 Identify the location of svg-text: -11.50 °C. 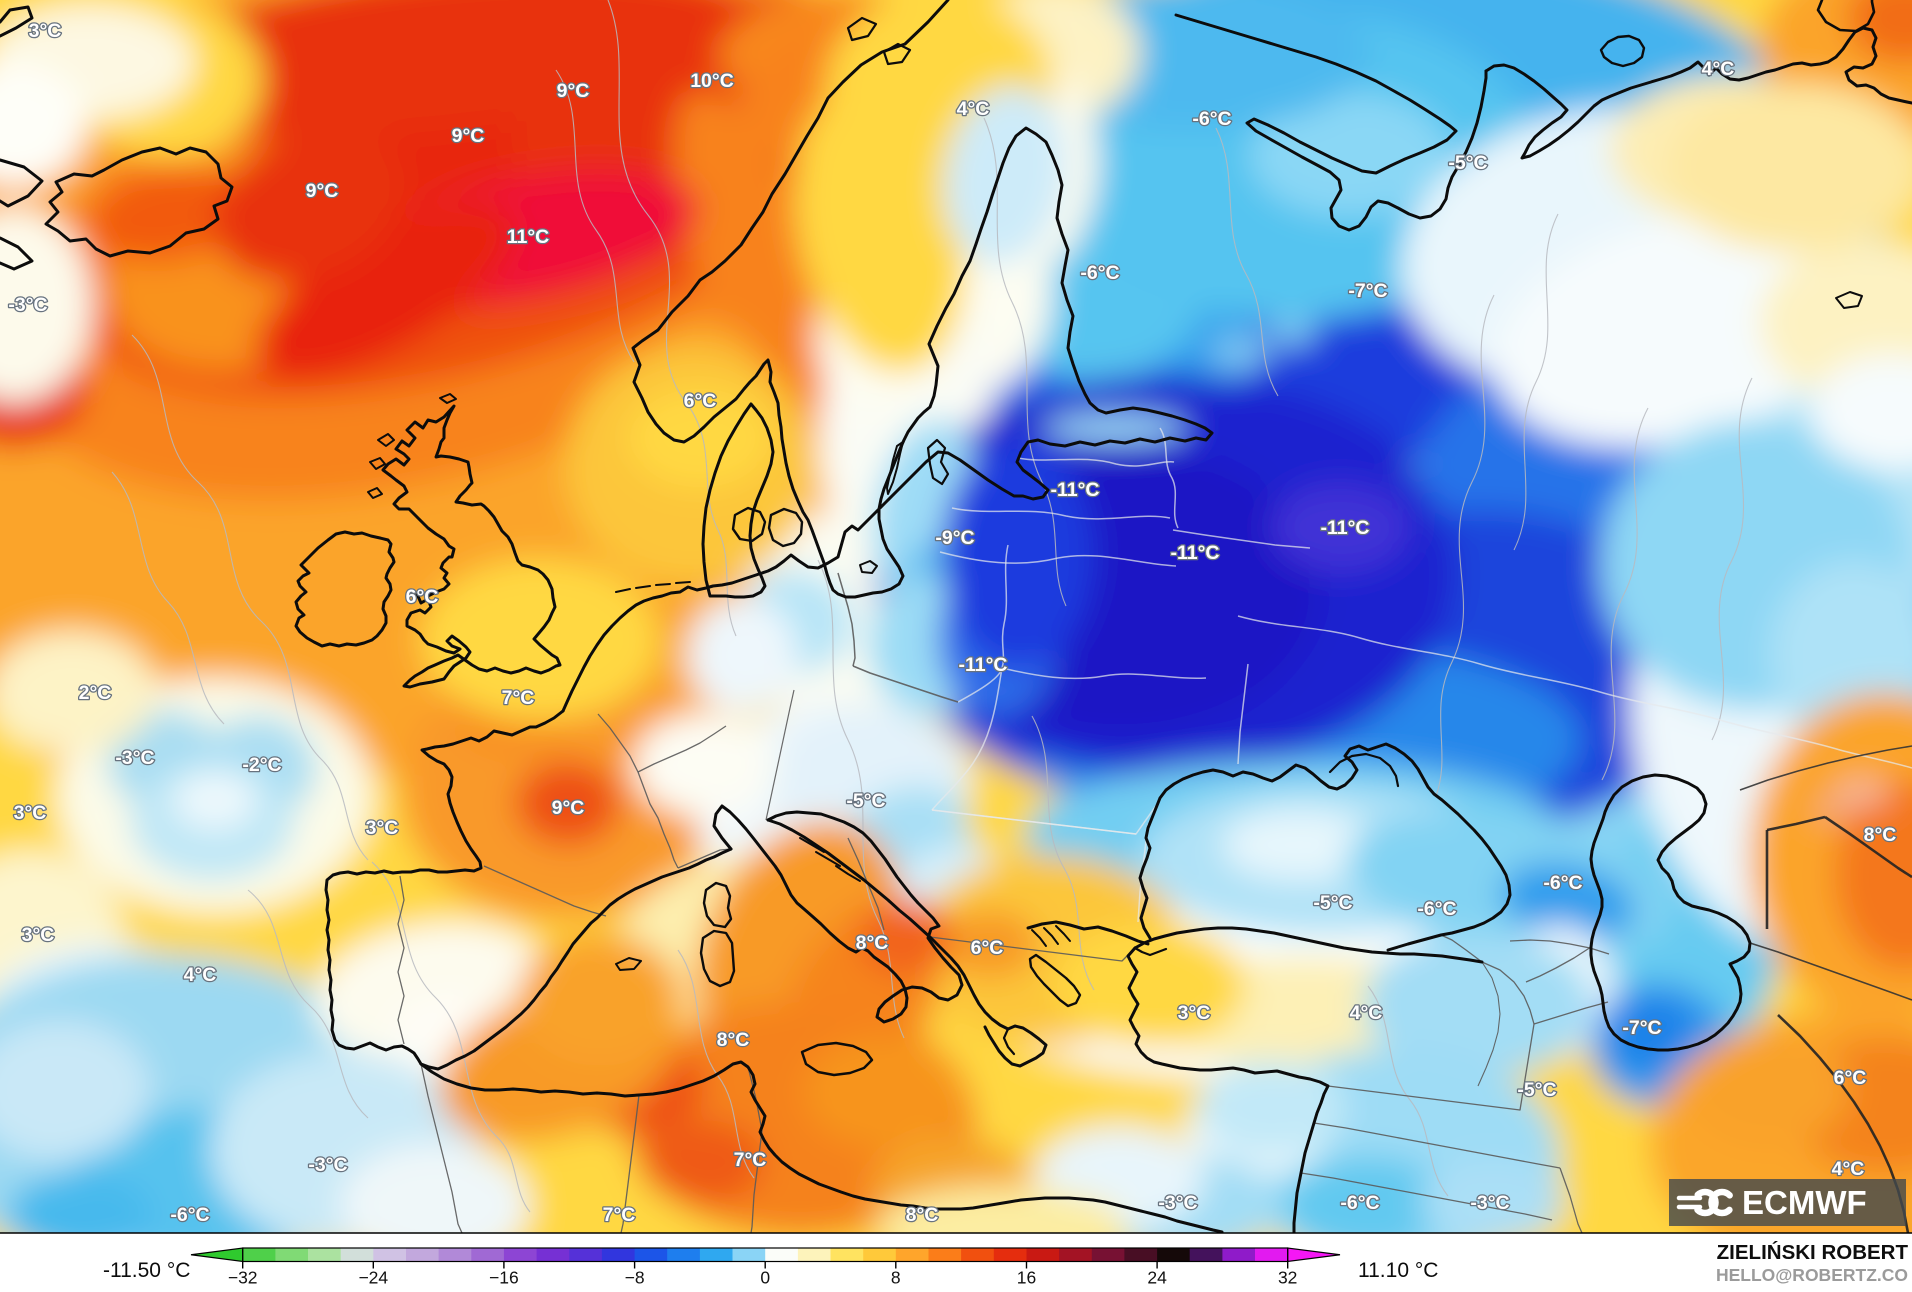
(146, 1270).